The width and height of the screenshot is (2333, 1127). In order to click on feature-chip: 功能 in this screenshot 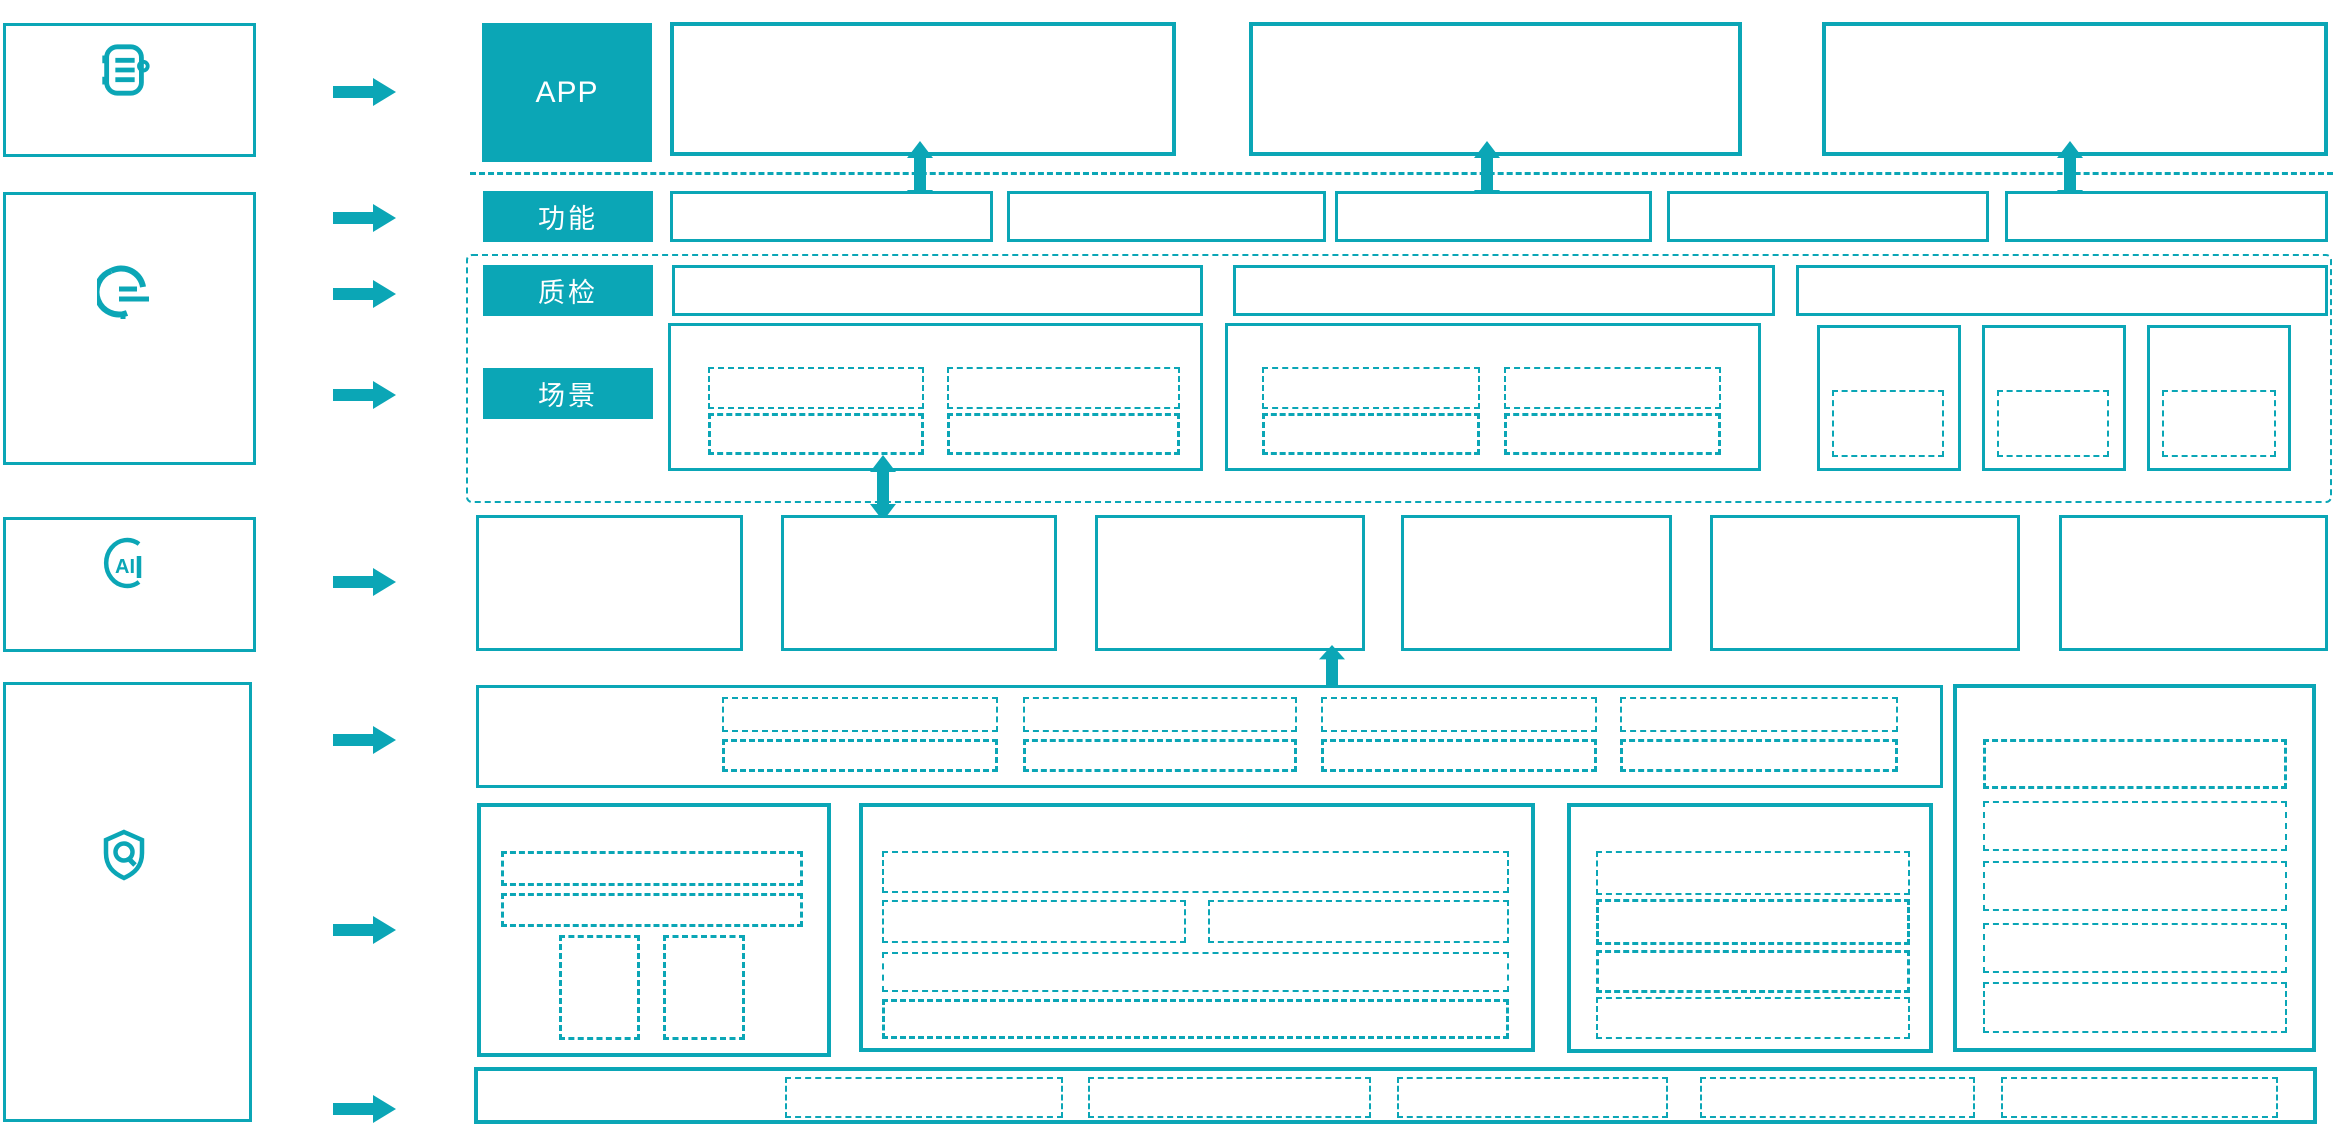, I will do `click(568, 216)`.